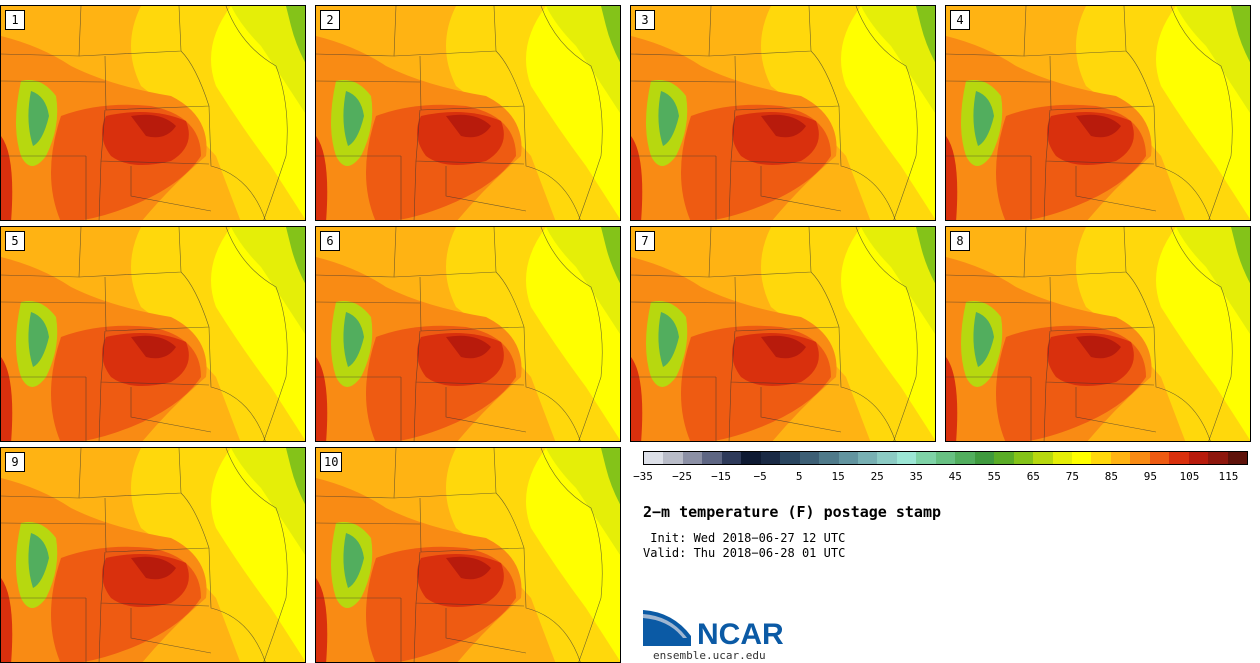 This screenshot has height=663, width=1260. I want to click on member-label: 7, so click(645, 241).